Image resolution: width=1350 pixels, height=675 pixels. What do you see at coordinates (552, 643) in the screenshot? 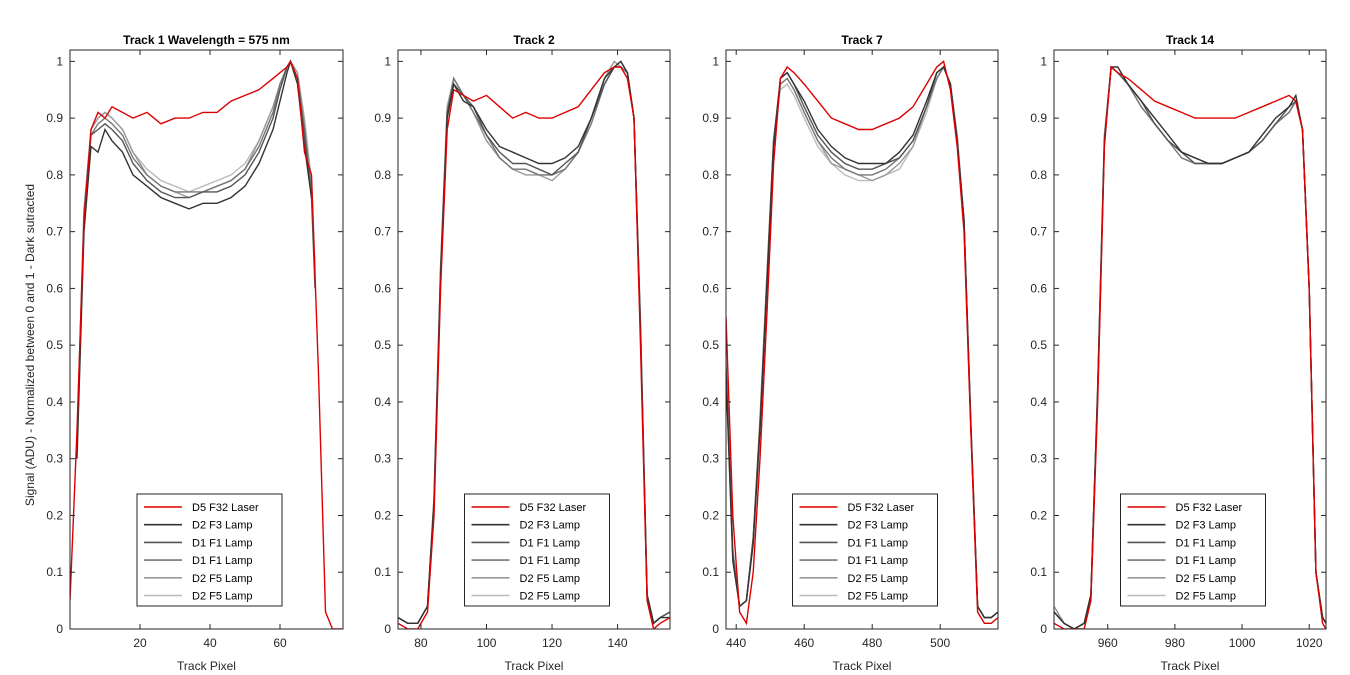
I see `x-tick-label: 120` at bounding box center [552, 643].